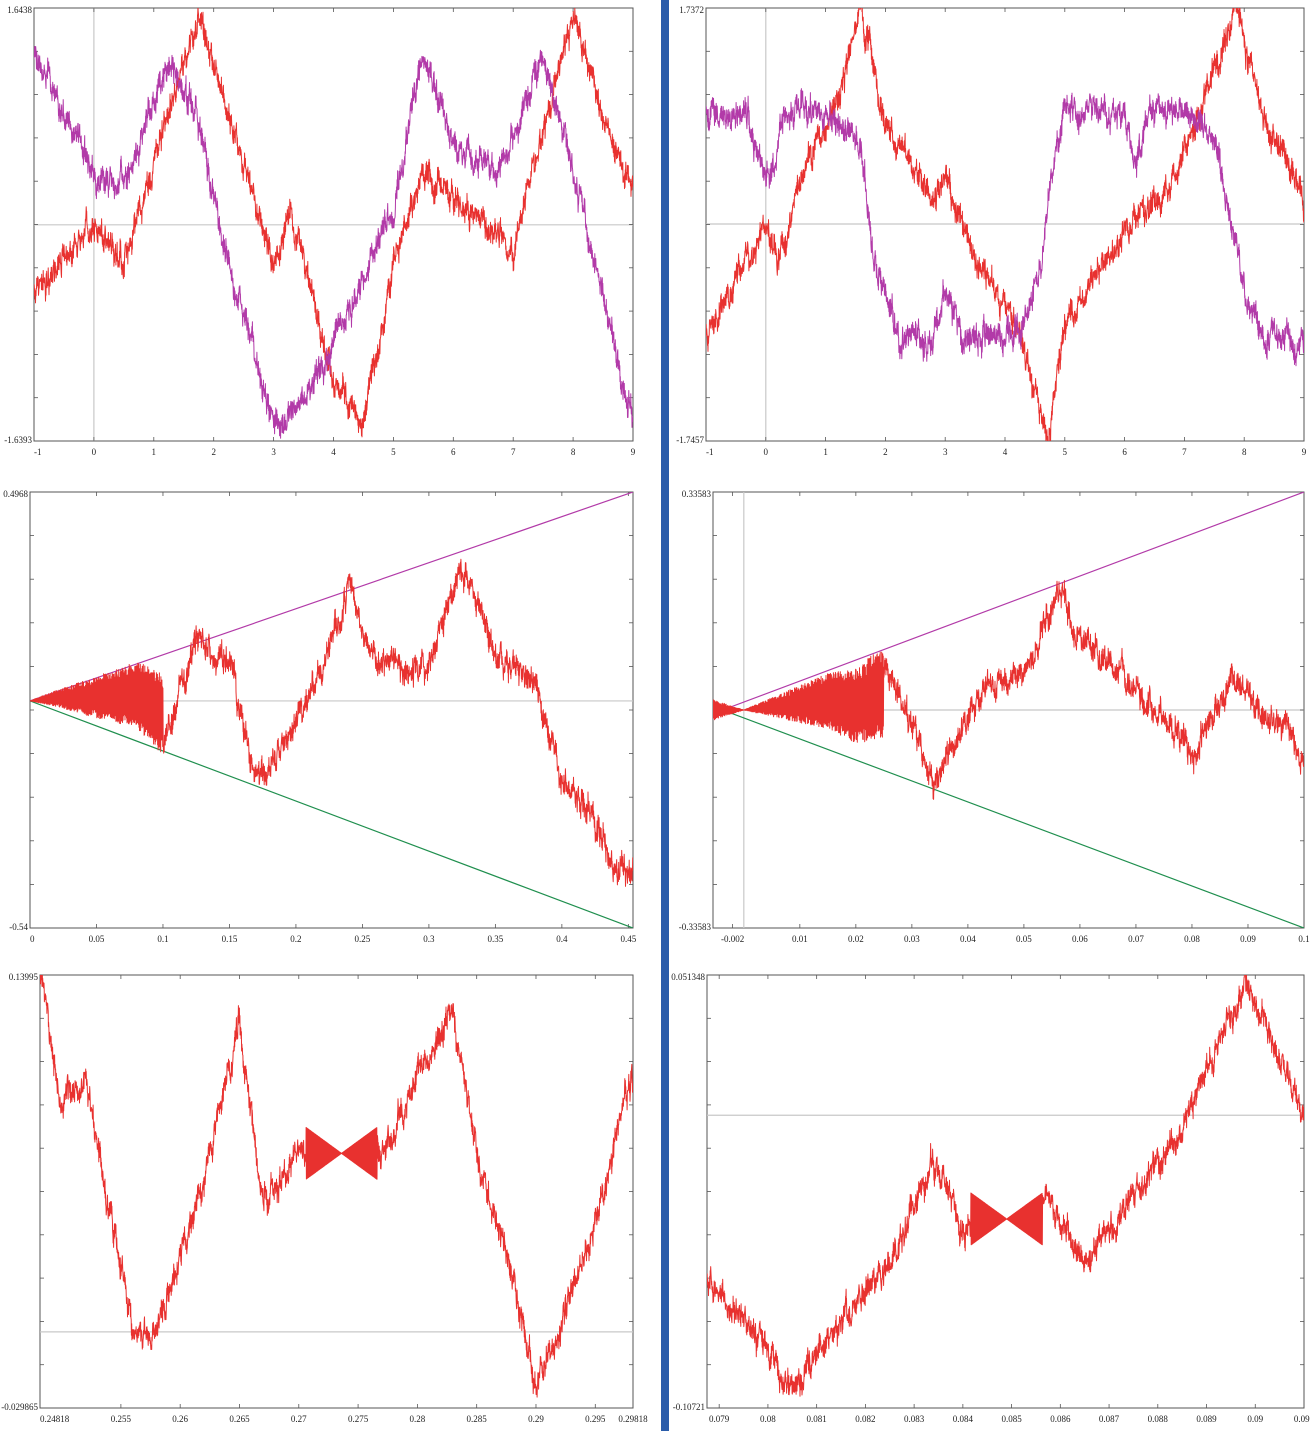 Image resolution: width=1310 pixels, height=1431 pixels. What do you see at coordinates (689, 1407) in the screenshot?
I see `y-min-label: -0.10721` at bounding box center [689, 1407].